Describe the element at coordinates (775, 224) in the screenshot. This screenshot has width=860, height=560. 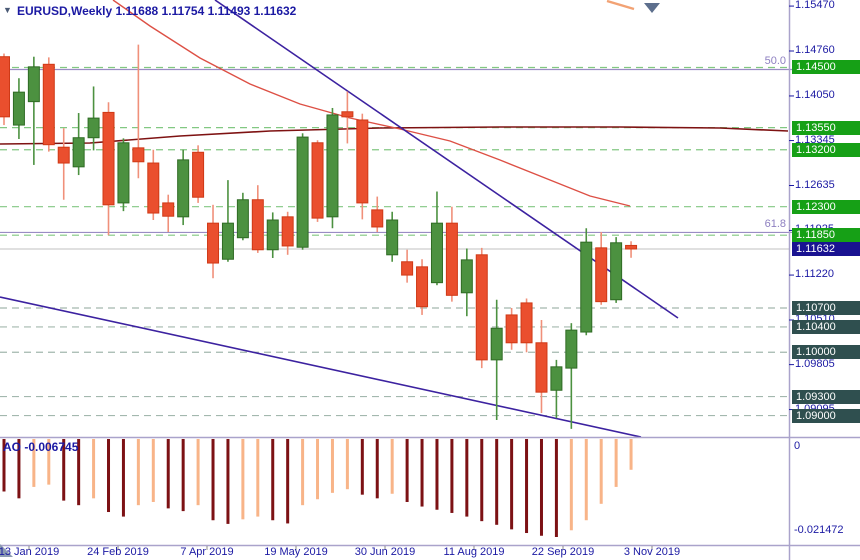
I see `fib-level-label: 61.8` at that location.